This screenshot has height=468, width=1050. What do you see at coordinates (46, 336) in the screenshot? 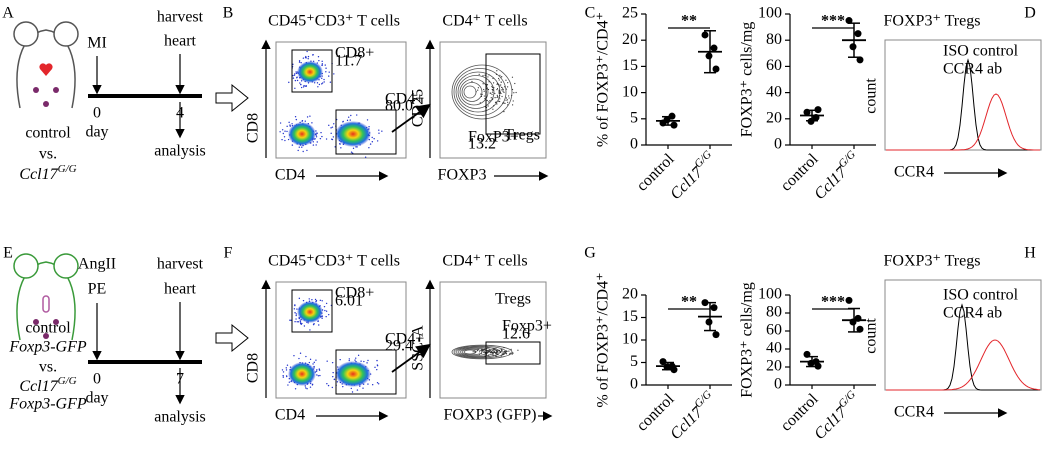
I see `mouse-nose` at bounding box center [46, 336].